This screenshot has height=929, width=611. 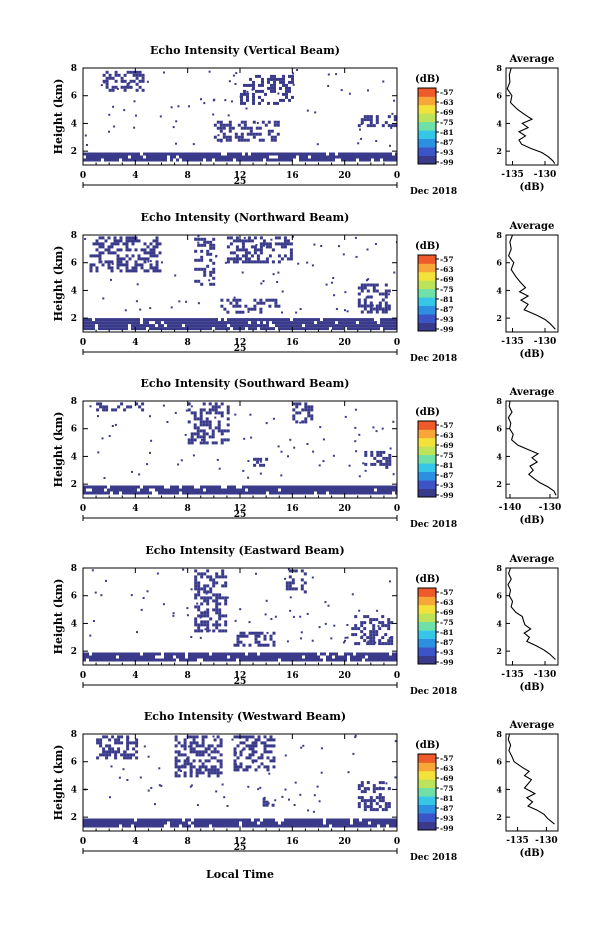 I want to click on y-tick-label: 4, so click(x=74, y=790).